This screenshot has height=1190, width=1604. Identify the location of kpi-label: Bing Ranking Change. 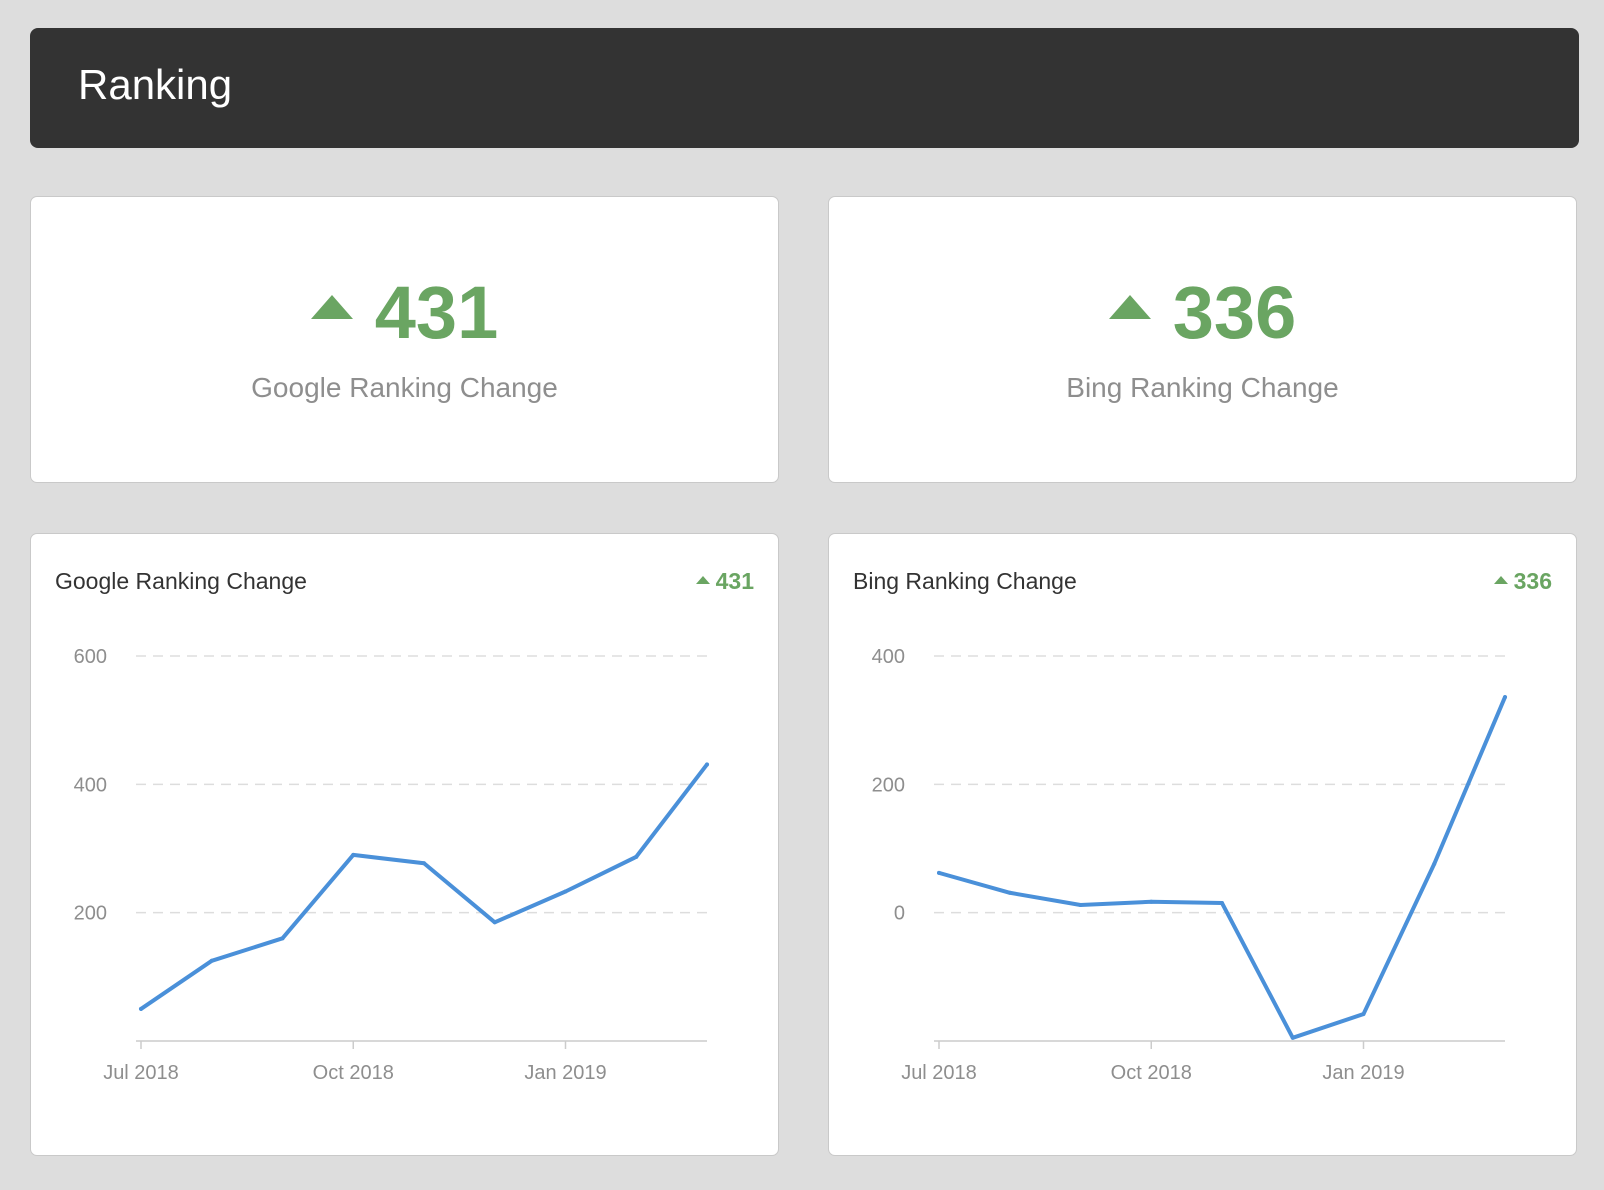
(1202, 387).